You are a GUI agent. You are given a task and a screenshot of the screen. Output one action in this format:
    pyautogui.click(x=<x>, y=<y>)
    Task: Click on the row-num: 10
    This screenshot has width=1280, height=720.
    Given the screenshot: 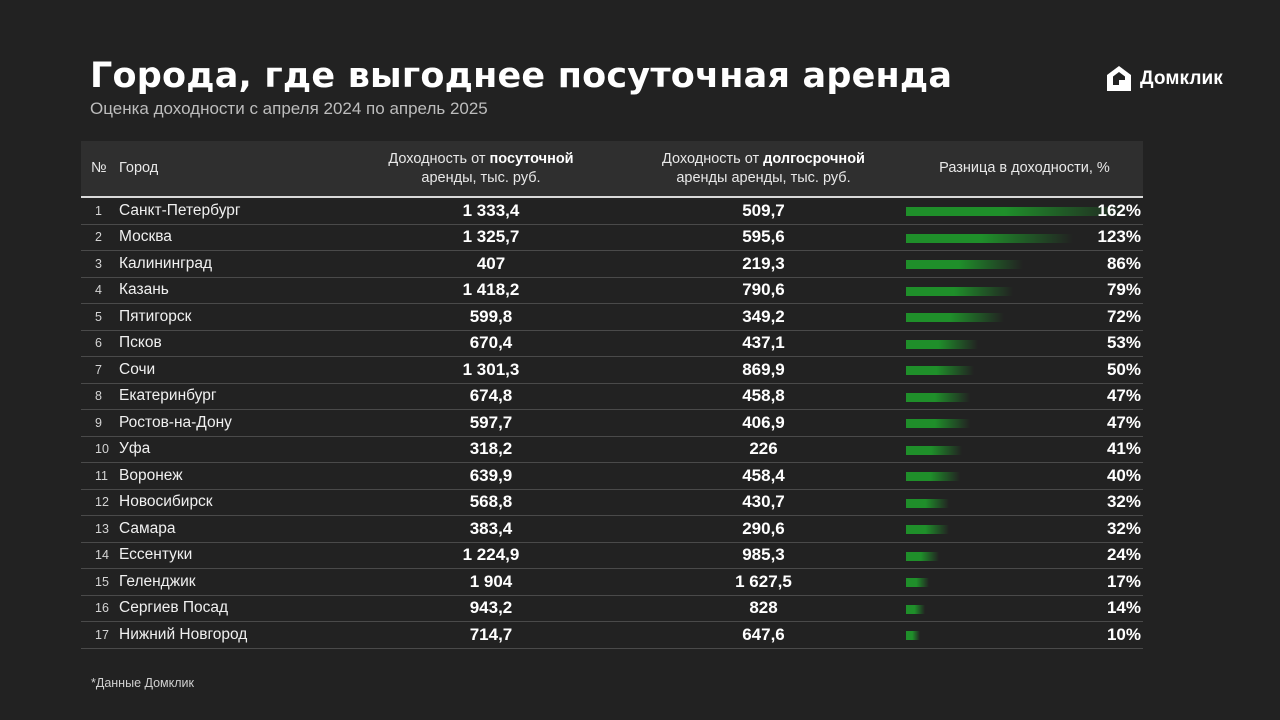 What is the action you would take?
    pyautogui.click(x=102, y=449)
    